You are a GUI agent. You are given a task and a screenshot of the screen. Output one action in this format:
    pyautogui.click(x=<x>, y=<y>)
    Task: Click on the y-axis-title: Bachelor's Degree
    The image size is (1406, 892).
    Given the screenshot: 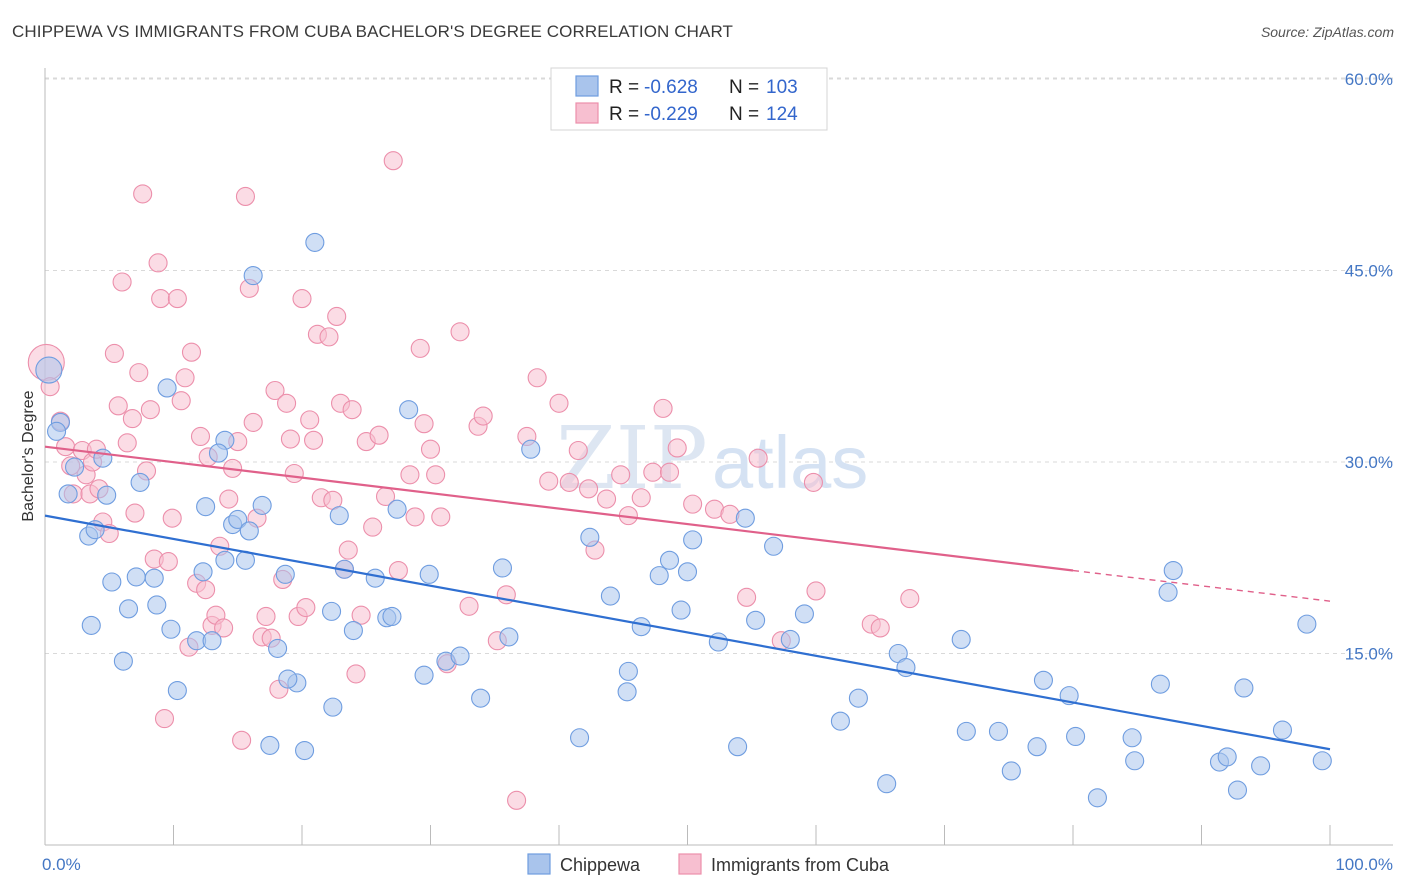 What is the action you would take?
    pyautogui.click(x=28, y=455)
    